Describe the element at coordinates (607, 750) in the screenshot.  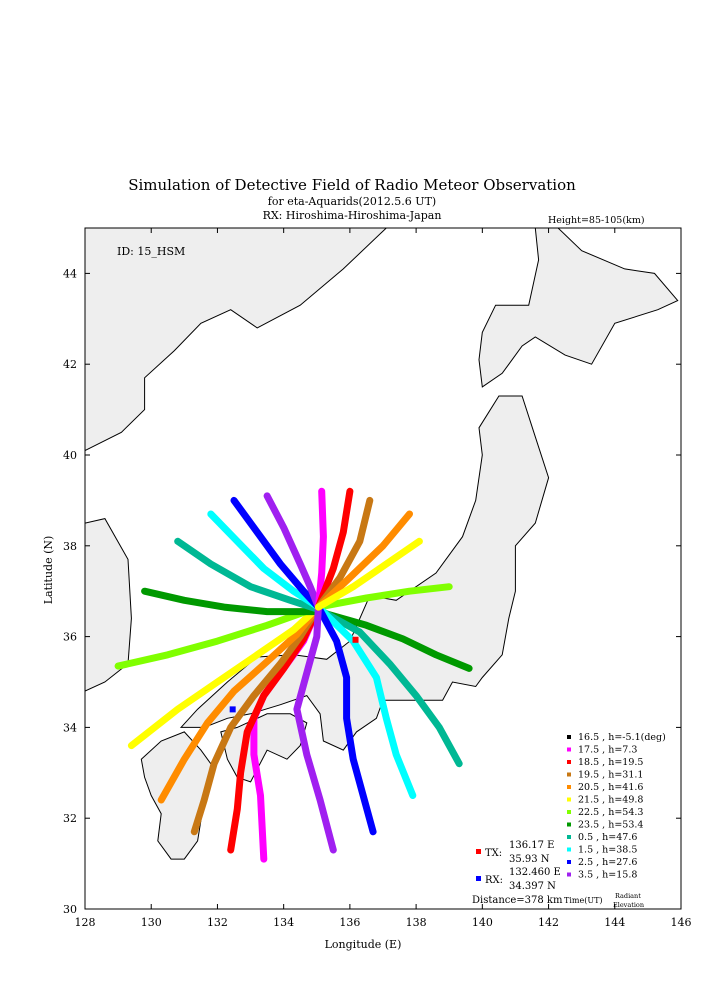
I see `legend-entry: 17.5 , h=7.3` at that location.